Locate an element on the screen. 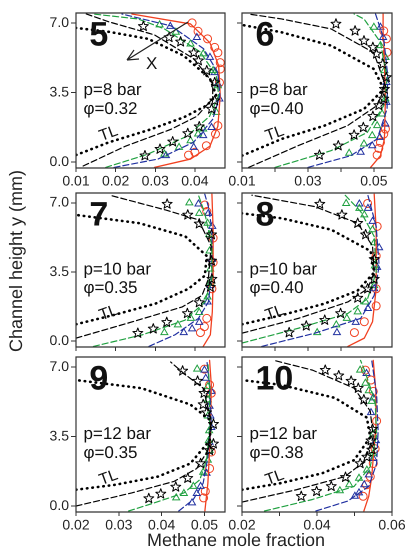 This screenshot has height=553, width=406. x-tick-label: 0.04 is located at coordinates (162, 524).